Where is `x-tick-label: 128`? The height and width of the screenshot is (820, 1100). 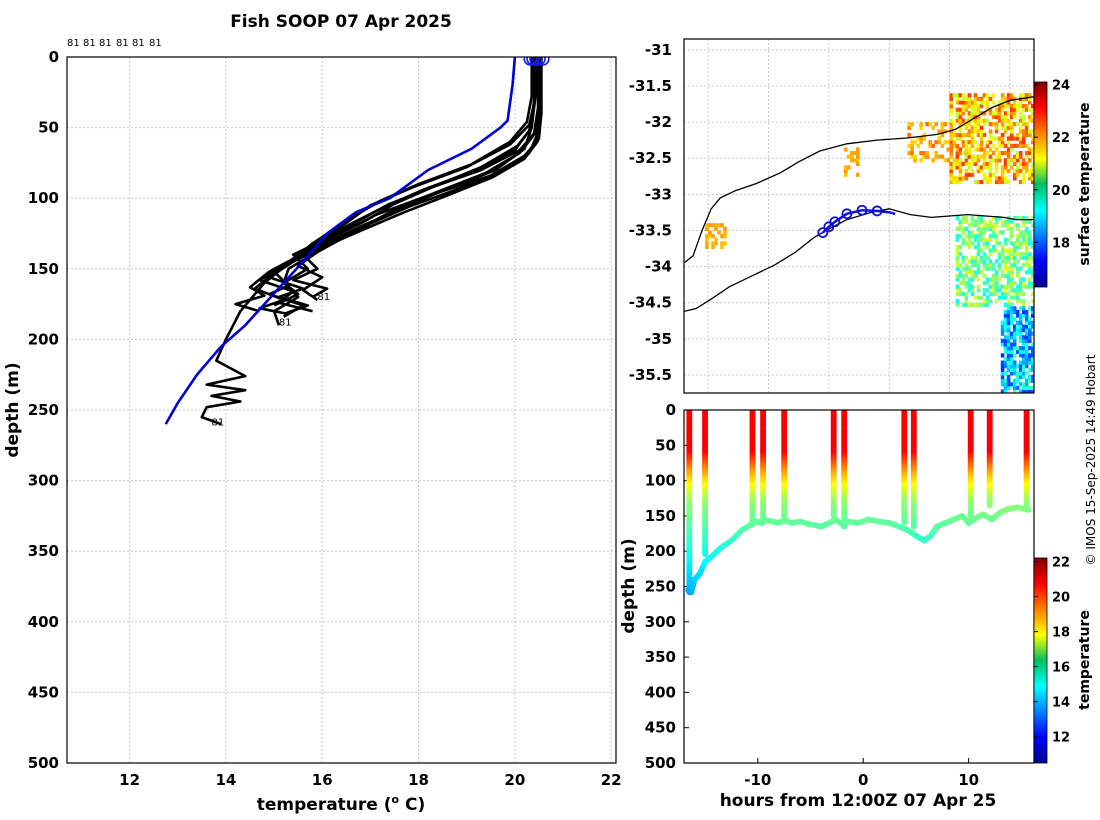
x-tick-label: 128 is located at coordinates (949, 402).